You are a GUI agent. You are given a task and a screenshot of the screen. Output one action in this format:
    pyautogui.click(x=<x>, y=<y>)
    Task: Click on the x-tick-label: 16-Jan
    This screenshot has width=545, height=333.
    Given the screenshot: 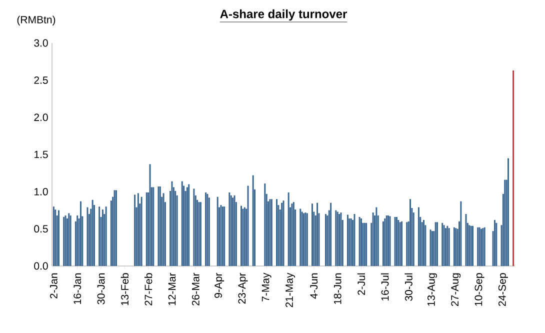 What is the action you would take?
    pyautogui.click(x=78, y=288)
    